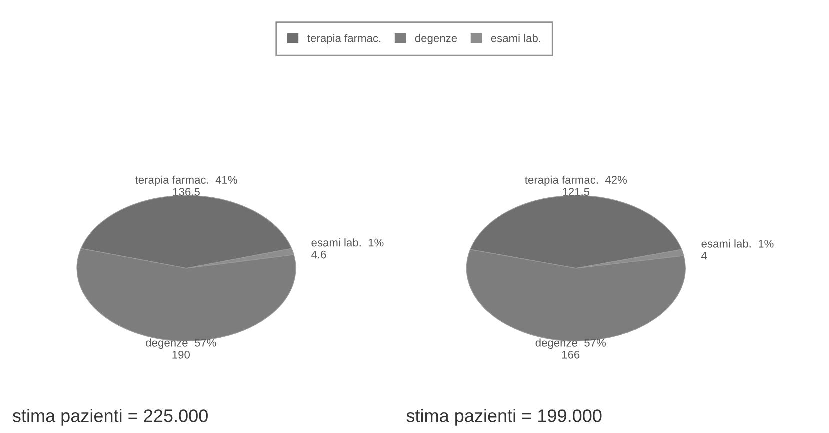 The image size is (829, 433). I want to click on legend-label: degenze, so click(436, 39).